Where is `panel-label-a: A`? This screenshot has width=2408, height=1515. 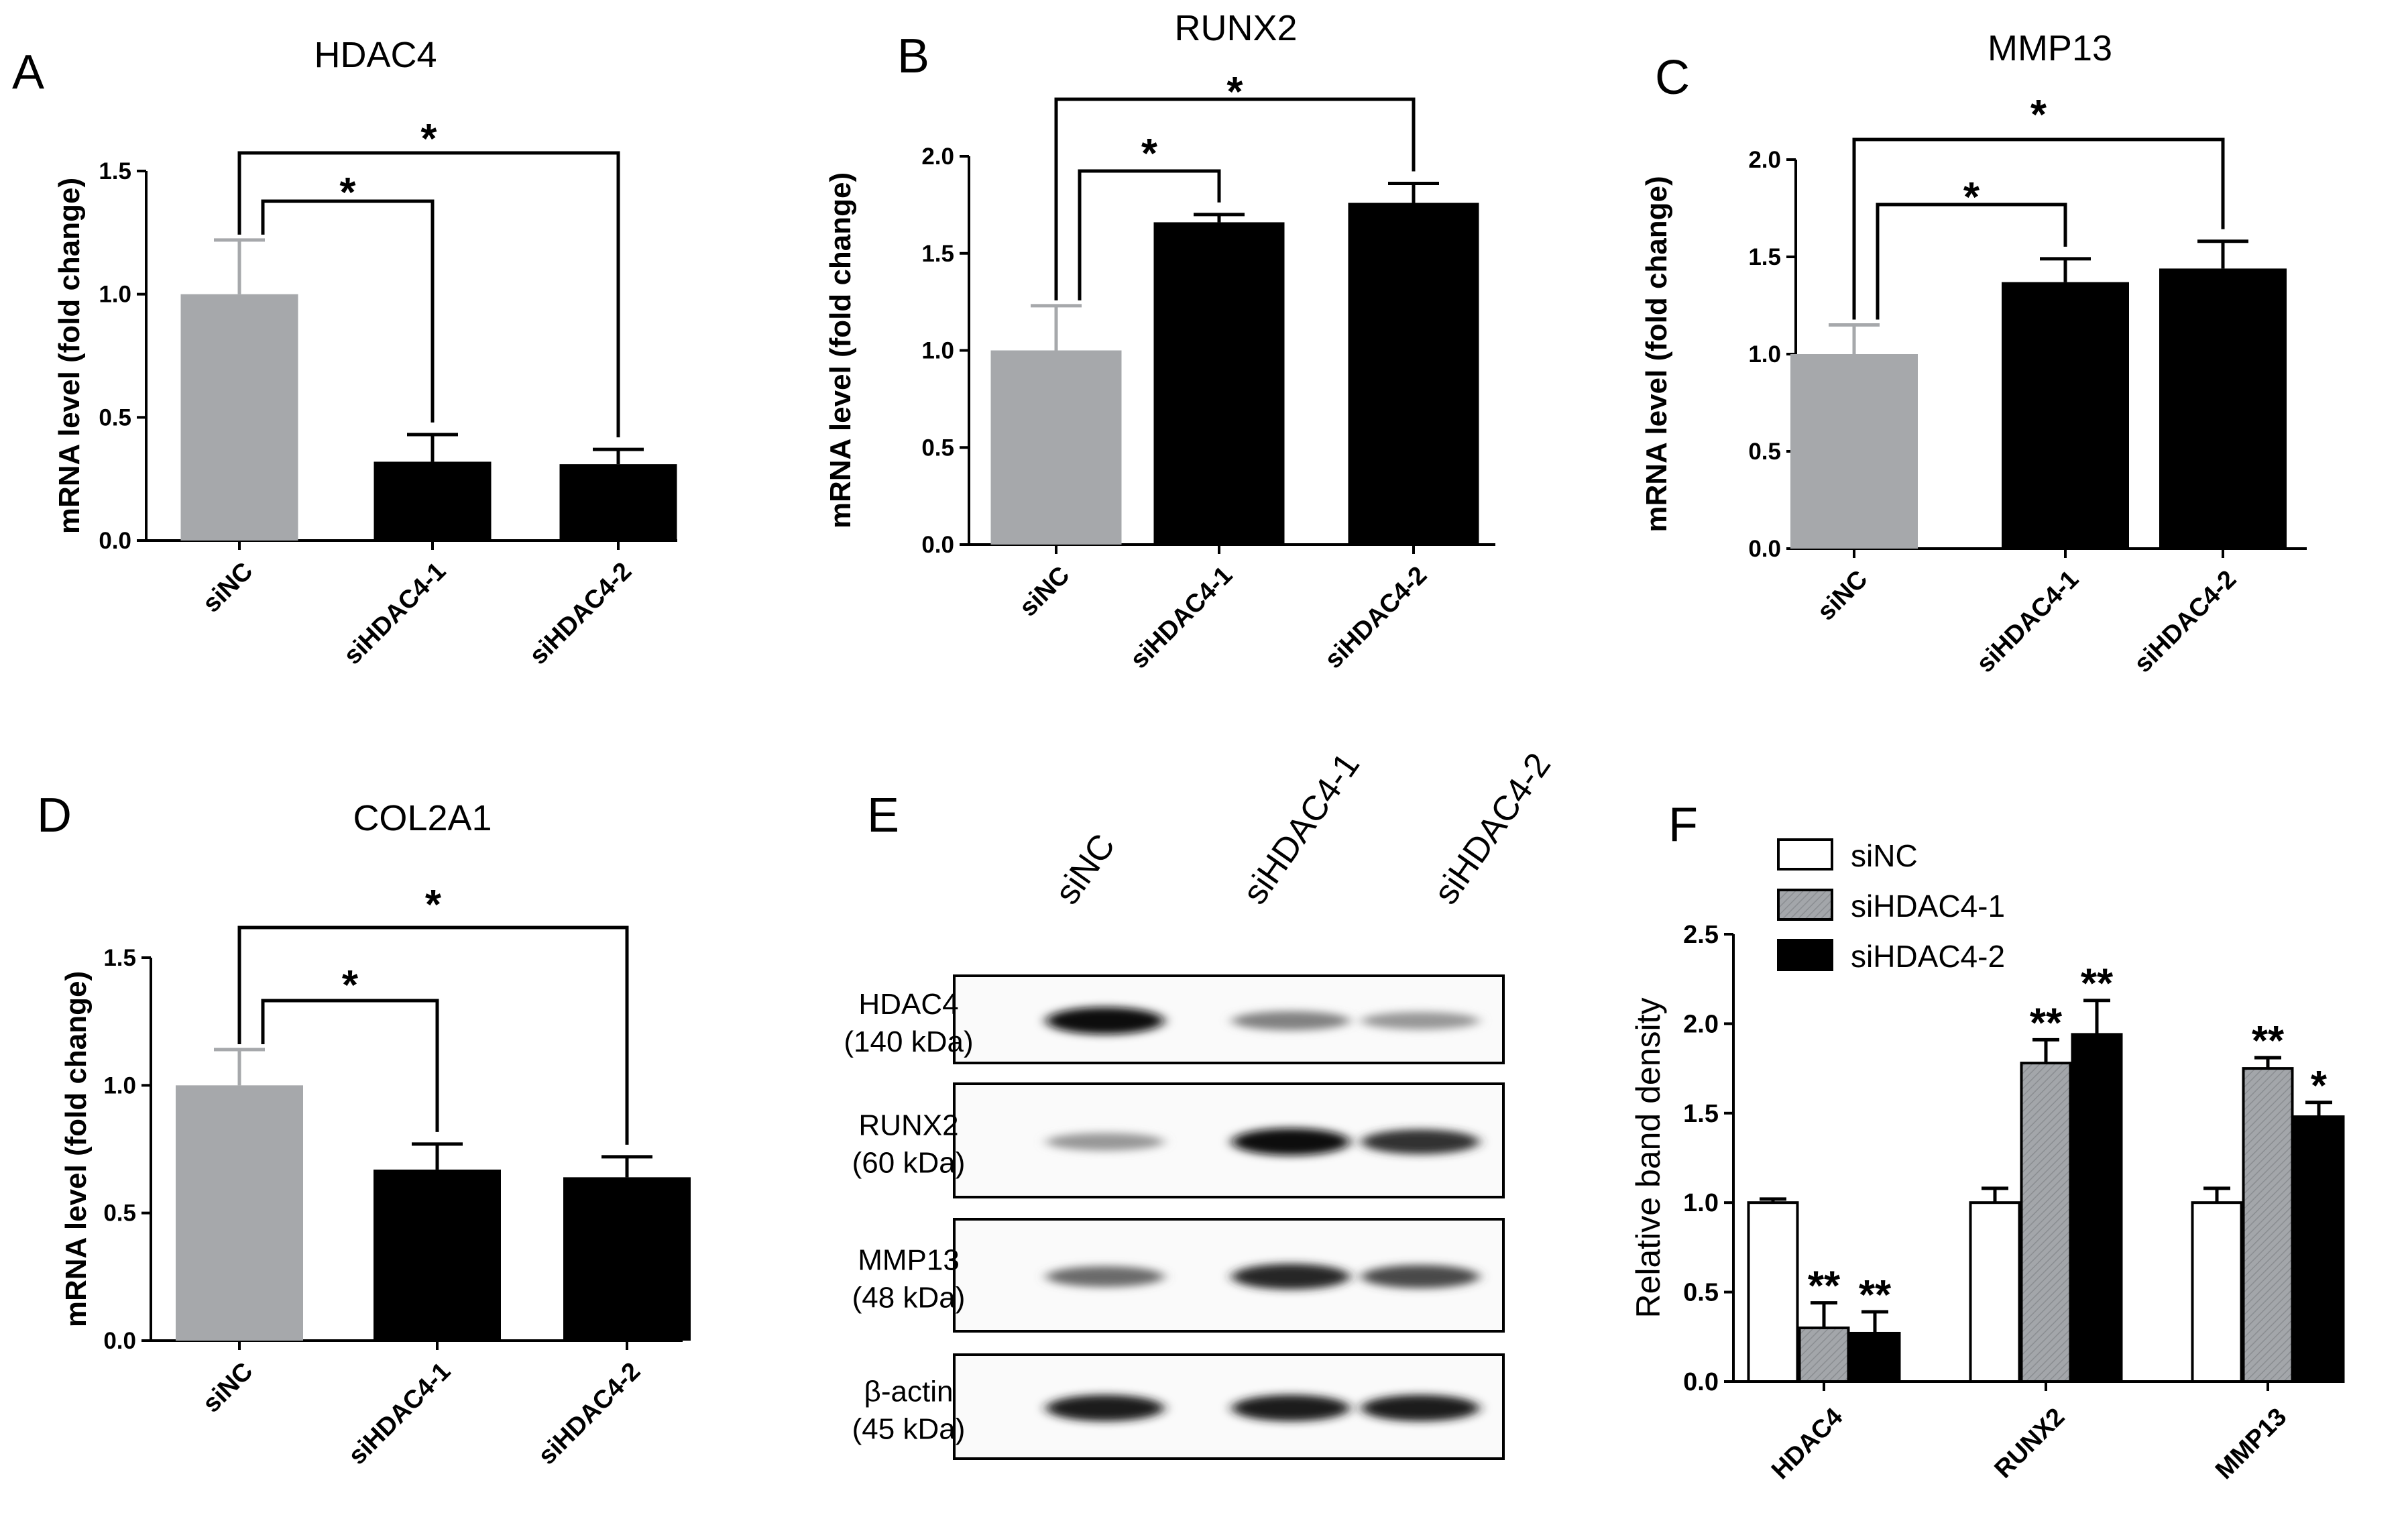
panel-label-a: A is located at coordinates (28, 72).